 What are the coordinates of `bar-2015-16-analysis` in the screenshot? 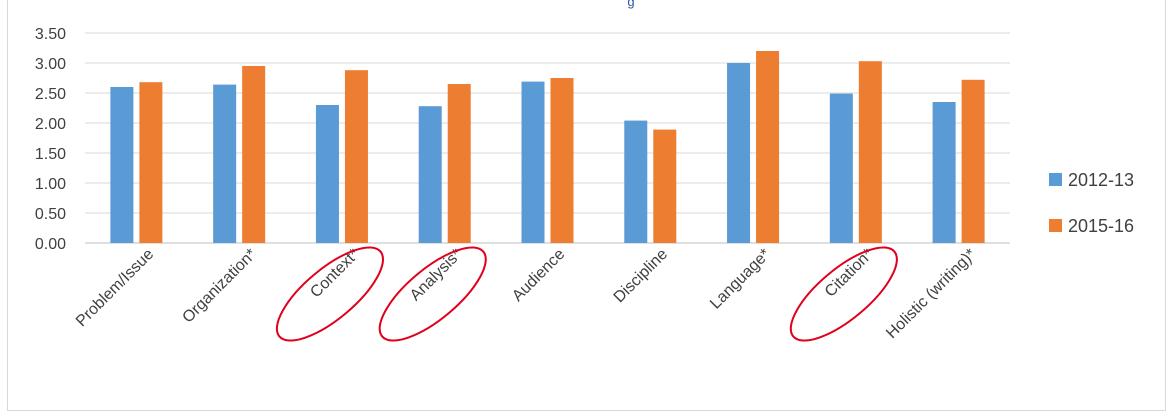 It's located at (459, 163).